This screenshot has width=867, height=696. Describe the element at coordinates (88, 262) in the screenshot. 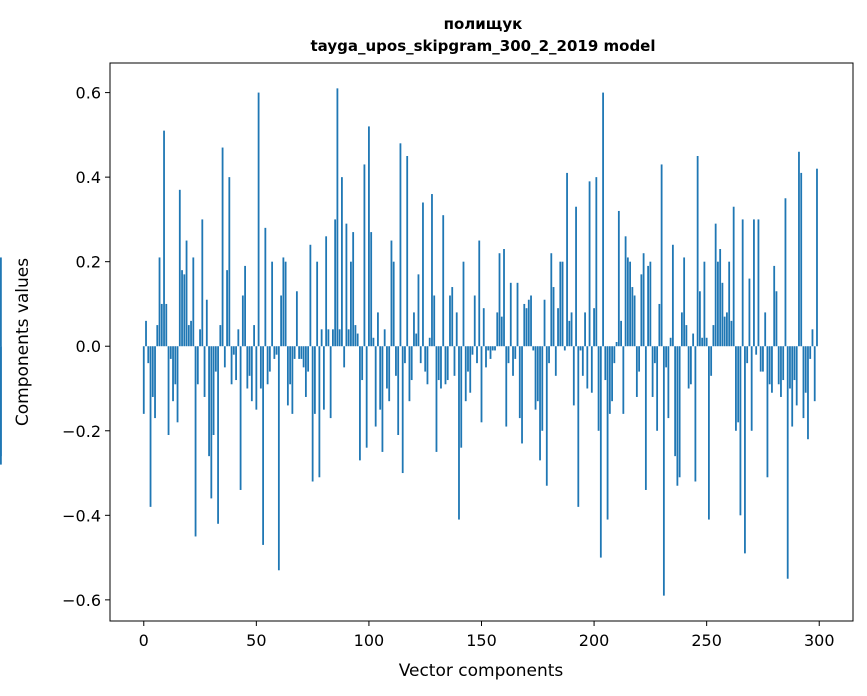

I see `y-tick-label: 0.2` at that location.